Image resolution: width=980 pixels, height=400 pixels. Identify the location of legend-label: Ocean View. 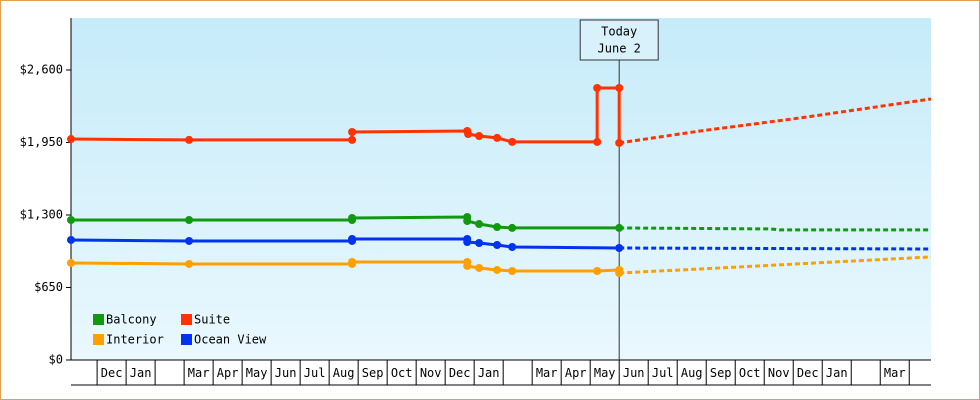
(230, 340).